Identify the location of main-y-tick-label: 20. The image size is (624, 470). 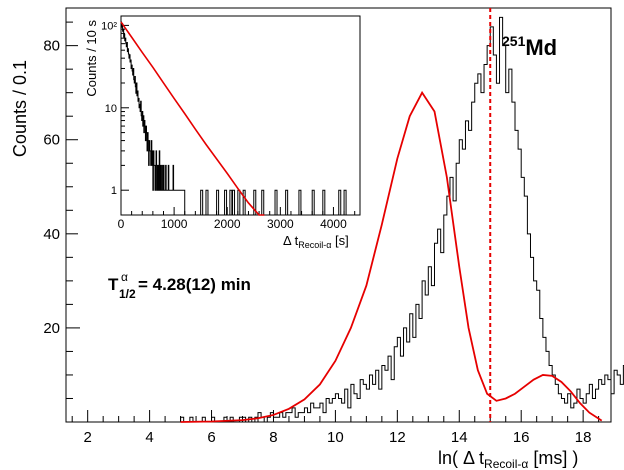
(51, 328).